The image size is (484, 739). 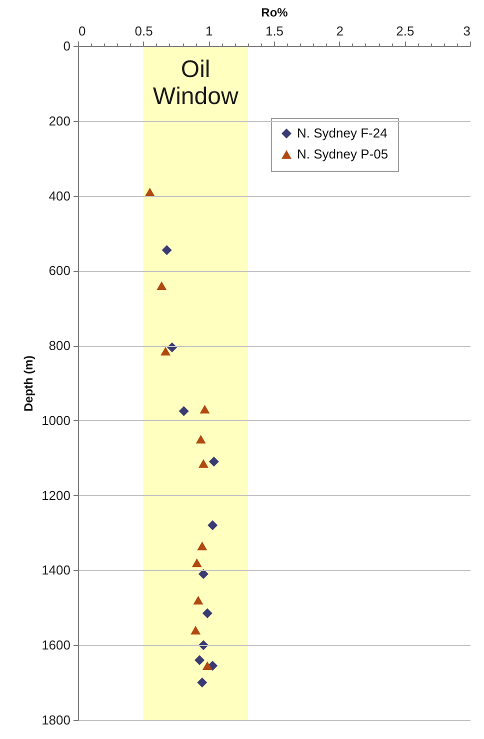 What do you see at coordinates (209, 31) in the screenshot?
I see `x-tick-label: 1` at bounding box center [209, 31].